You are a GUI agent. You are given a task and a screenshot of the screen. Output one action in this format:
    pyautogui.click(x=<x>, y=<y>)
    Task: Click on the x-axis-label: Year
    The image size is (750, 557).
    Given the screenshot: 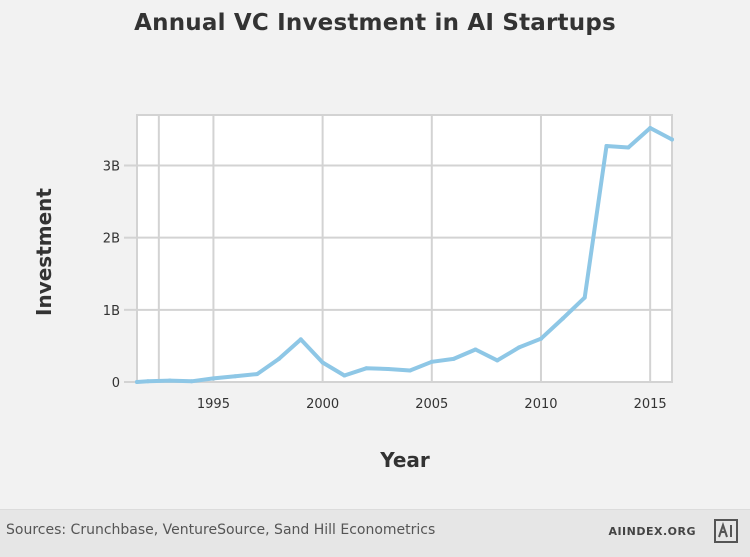 What is the action you would take?
    pyautogui.click(x=404, y=460)
    